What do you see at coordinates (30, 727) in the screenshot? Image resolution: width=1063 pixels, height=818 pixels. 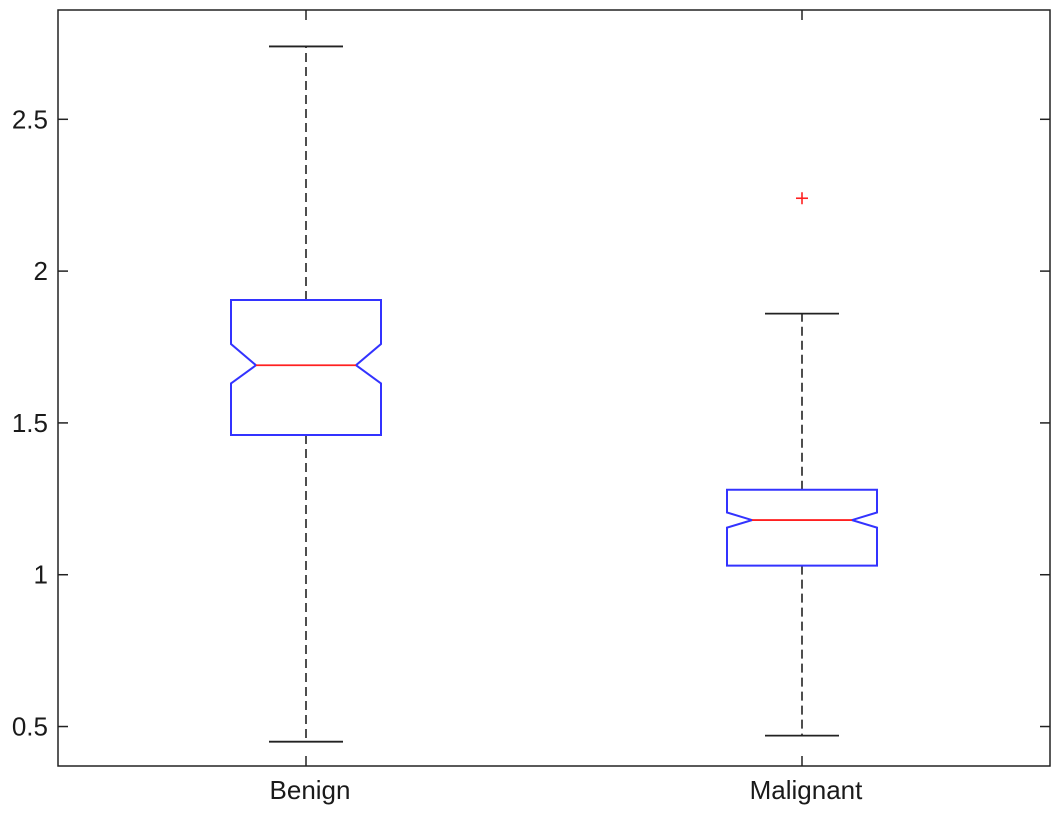 I see `y-tick-label: 0.5` at bounding box center [30, 727].